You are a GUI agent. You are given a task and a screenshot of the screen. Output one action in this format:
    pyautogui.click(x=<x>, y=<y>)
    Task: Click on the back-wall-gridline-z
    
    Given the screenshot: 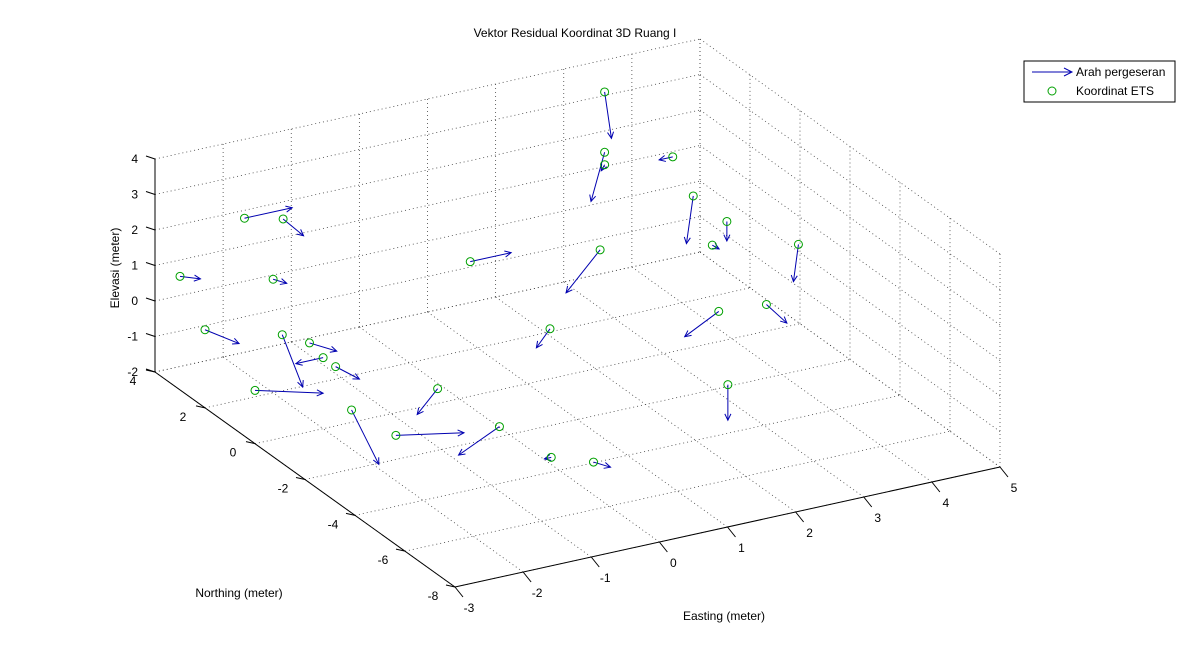 What is the action you would take?
    pyautogui.click(x=427, y=134)
    